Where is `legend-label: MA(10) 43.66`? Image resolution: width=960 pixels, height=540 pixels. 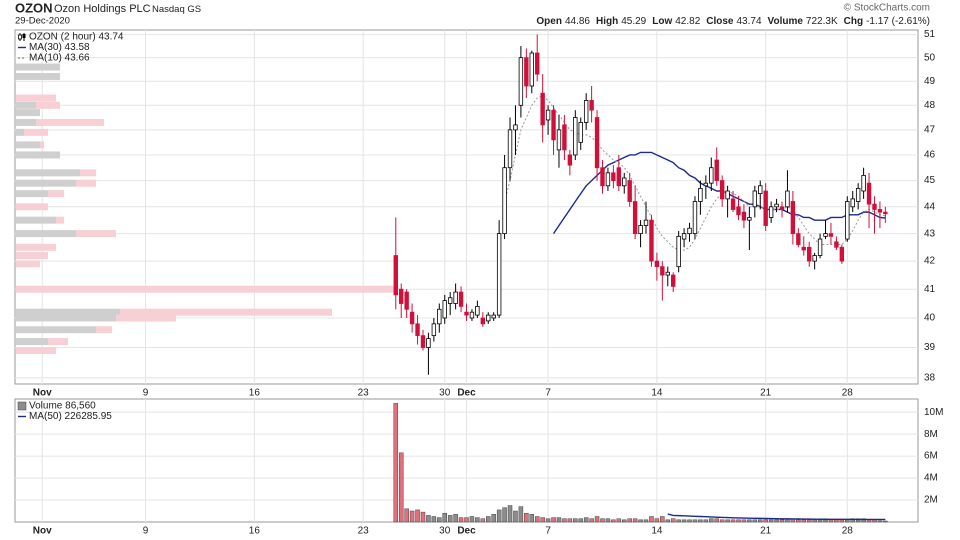
legend-label: MA(10) 43.66 is located at coordinates (59, 58).